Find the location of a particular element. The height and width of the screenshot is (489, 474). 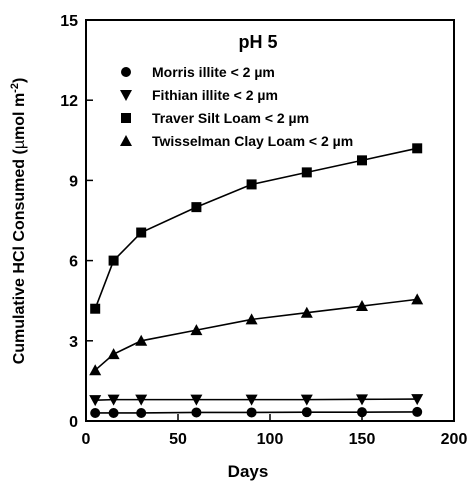

y-axis-title-sup: -2 is located at coordinates (15, 88).